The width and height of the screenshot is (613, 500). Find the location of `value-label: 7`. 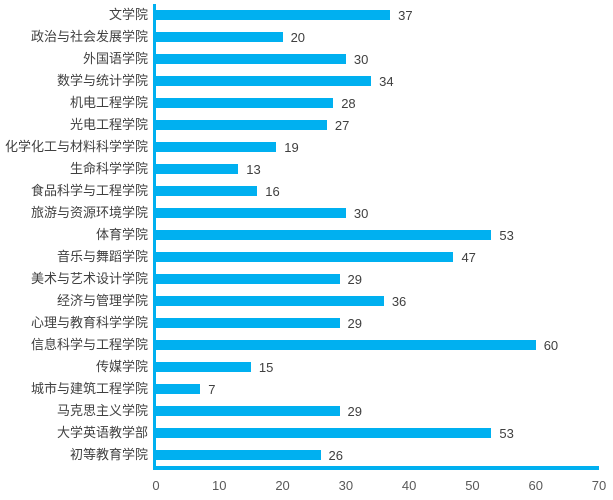

value-label: 7 is located at coordinates (212, 389).